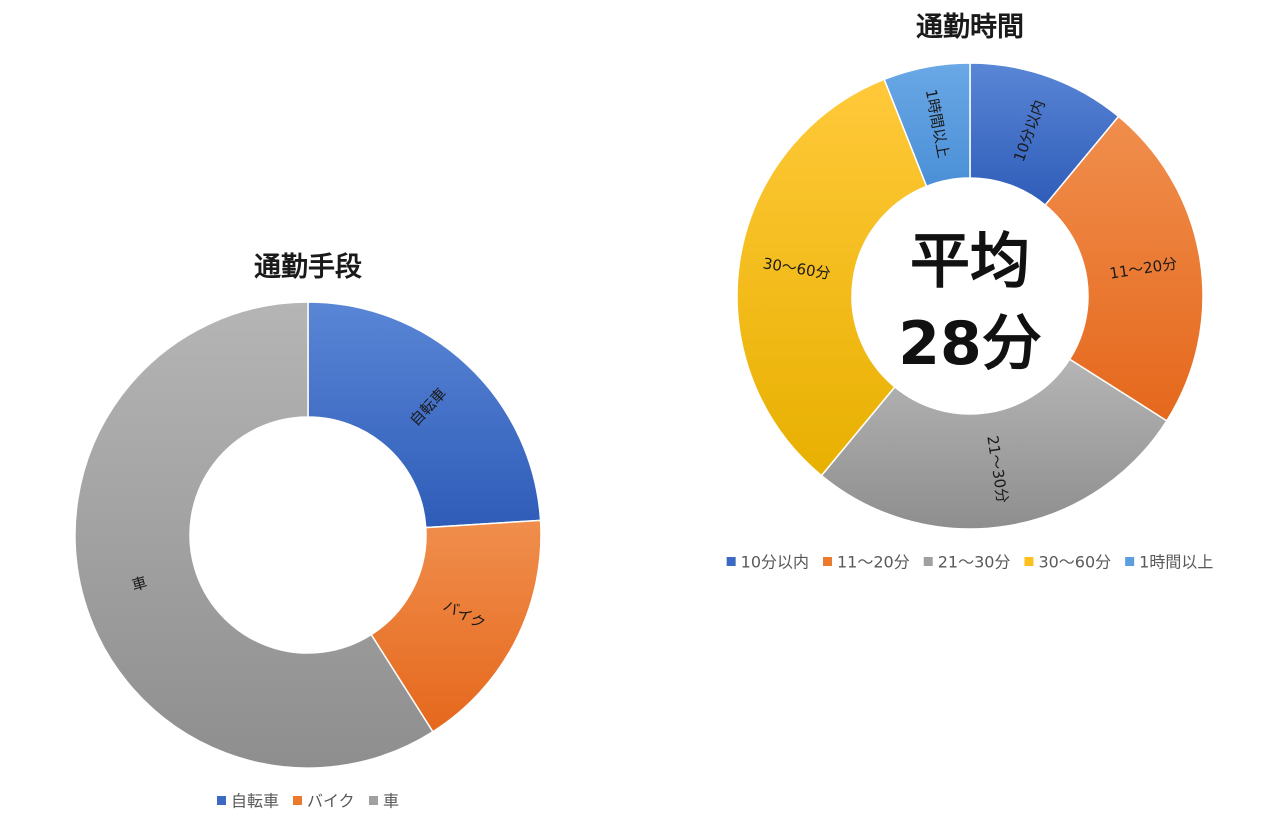  What do you see at coordinates (775, 562) in the screenshot?
I see `legend-label-1: 10分以内` at bounding box center [775, 562].